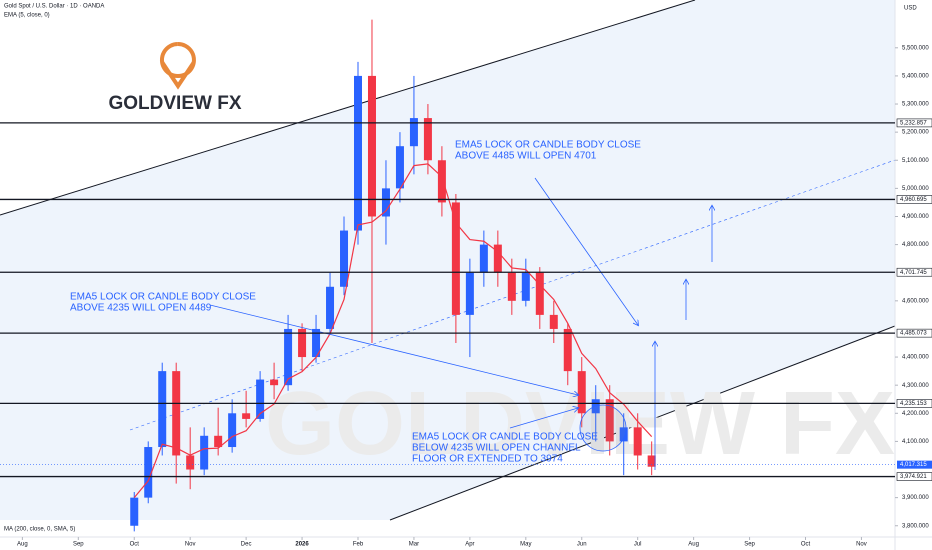 The image size is (932, 550). I want to click on y-tick-label: 5,400.000, so click(915, 76).